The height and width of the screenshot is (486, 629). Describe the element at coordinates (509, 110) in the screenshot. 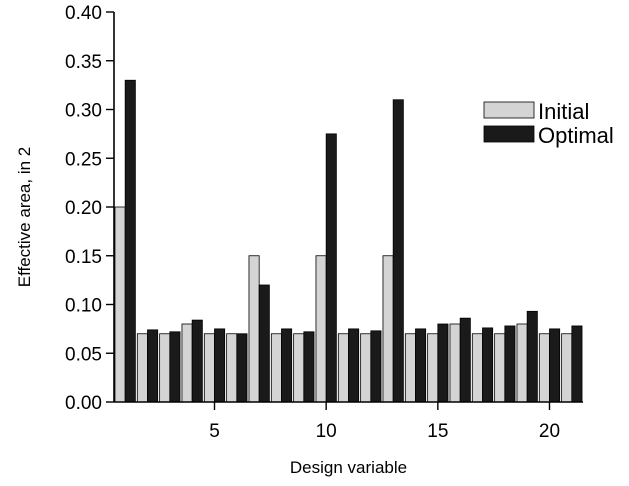

I see `legend-swatch-initial` at that location.